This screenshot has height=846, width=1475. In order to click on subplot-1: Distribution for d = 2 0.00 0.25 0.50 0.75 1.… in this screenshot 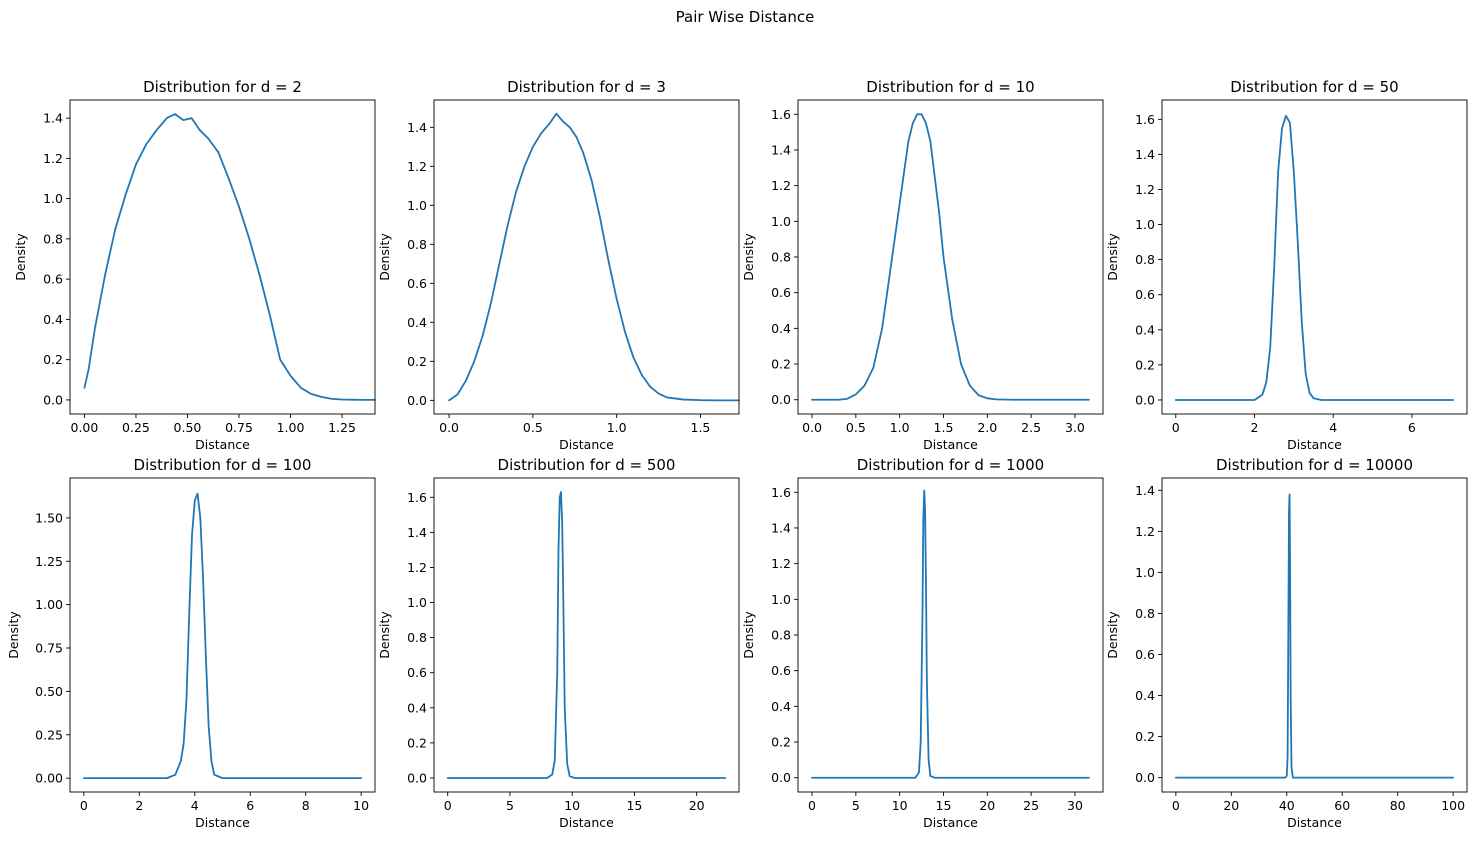, I will do `click(194, 265)`.